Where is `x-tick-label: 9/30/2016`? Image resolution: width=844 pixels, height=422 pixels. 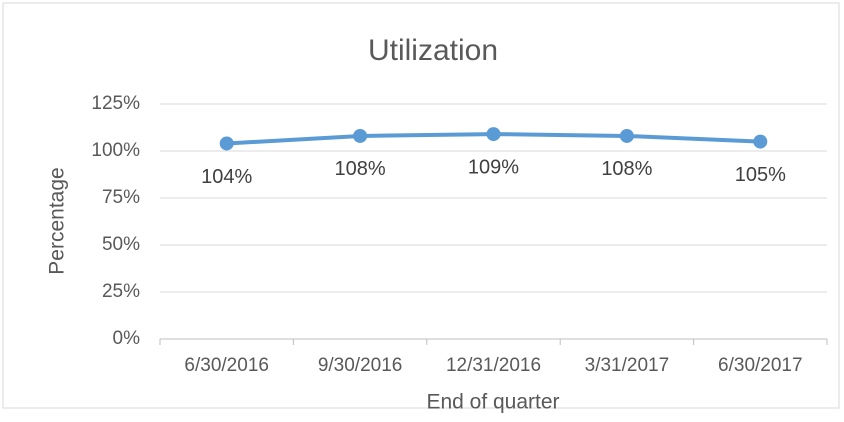 x-tick-label: 9/30/2016 is located at coordinates (360, 365).